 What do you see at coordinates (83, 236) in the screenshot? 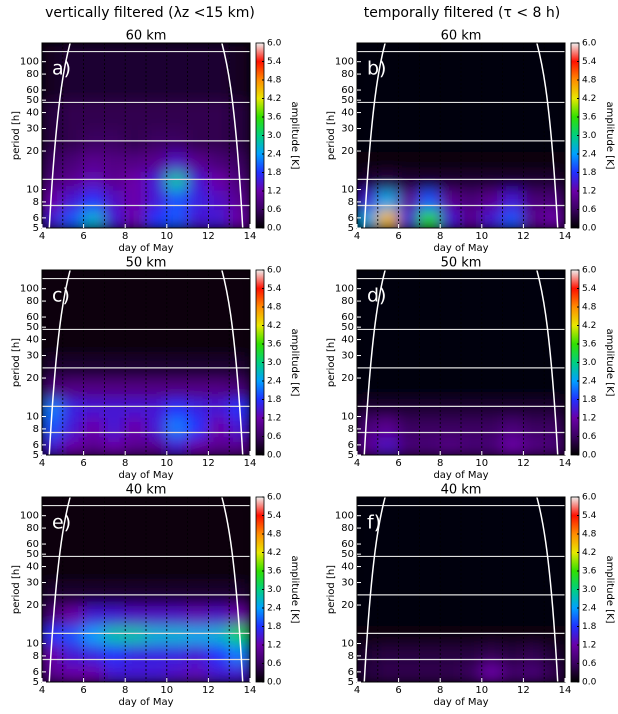
I see `x-tick-label: 6` at bounding box center [83, 236].